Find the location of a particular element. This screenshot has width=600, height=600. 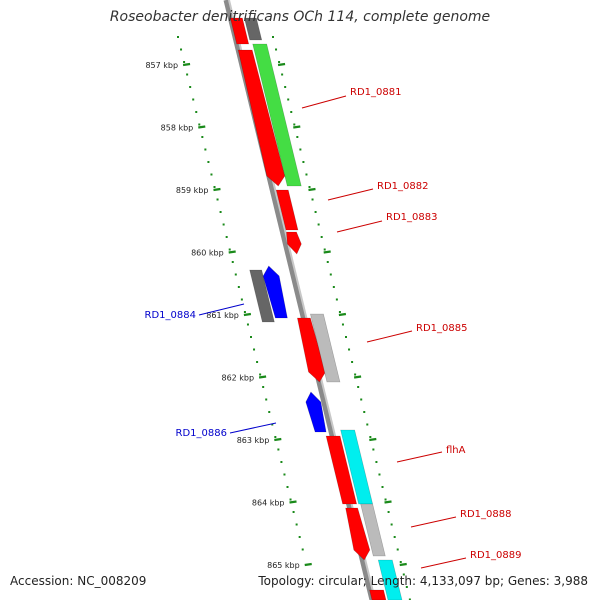

gene-label-rd1_0886: RD1_0886 is located at coordinates (201, 433).